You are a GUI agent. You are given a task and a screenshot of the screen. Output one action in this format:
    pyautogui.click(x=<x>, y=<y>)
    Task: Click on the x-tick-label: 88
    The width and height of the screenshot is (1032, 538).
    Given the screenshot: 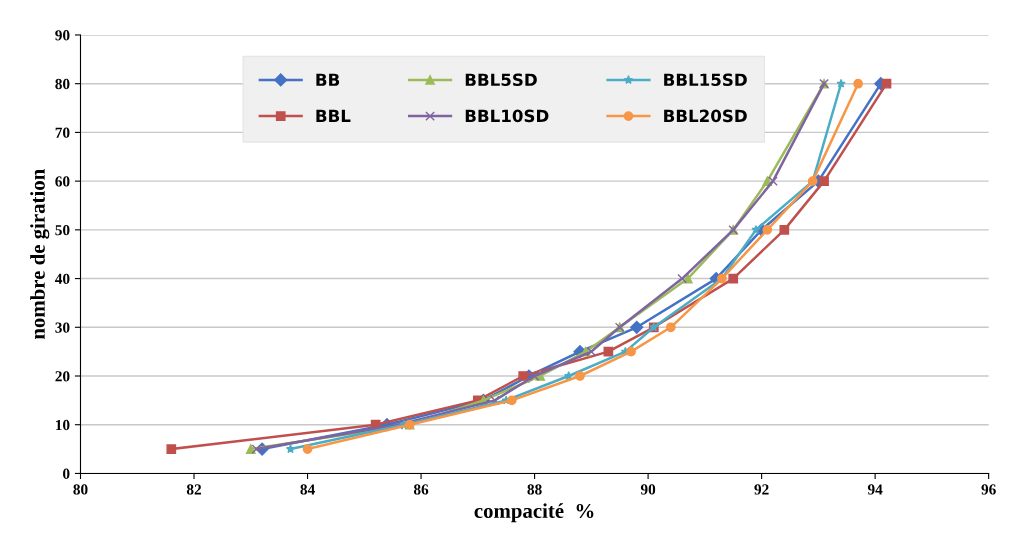 What is the action you would take?
    pyautogui.click(x=534, y=489)
    